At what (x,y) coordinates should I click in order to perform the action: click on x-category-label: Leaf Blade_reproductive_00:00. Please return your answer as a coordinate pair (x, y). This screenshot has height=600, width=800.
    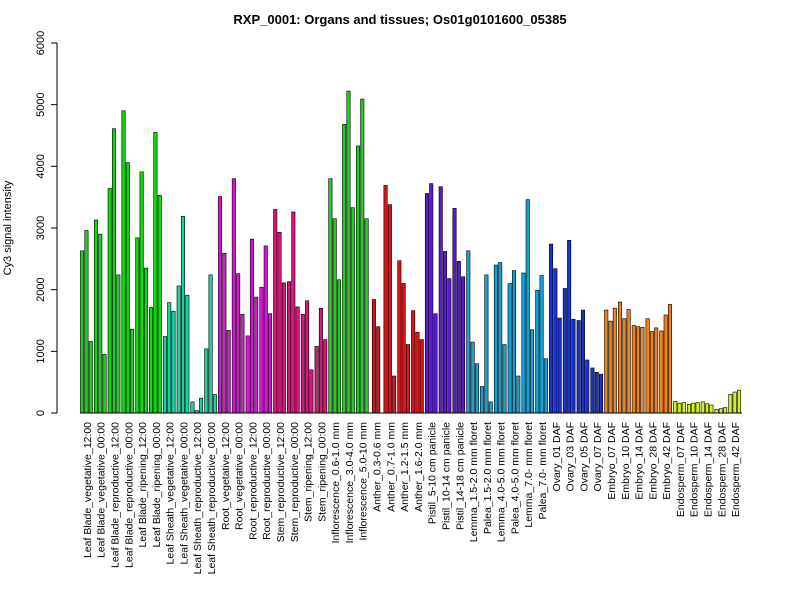
    Looking at the image, I should click on (129, 495).